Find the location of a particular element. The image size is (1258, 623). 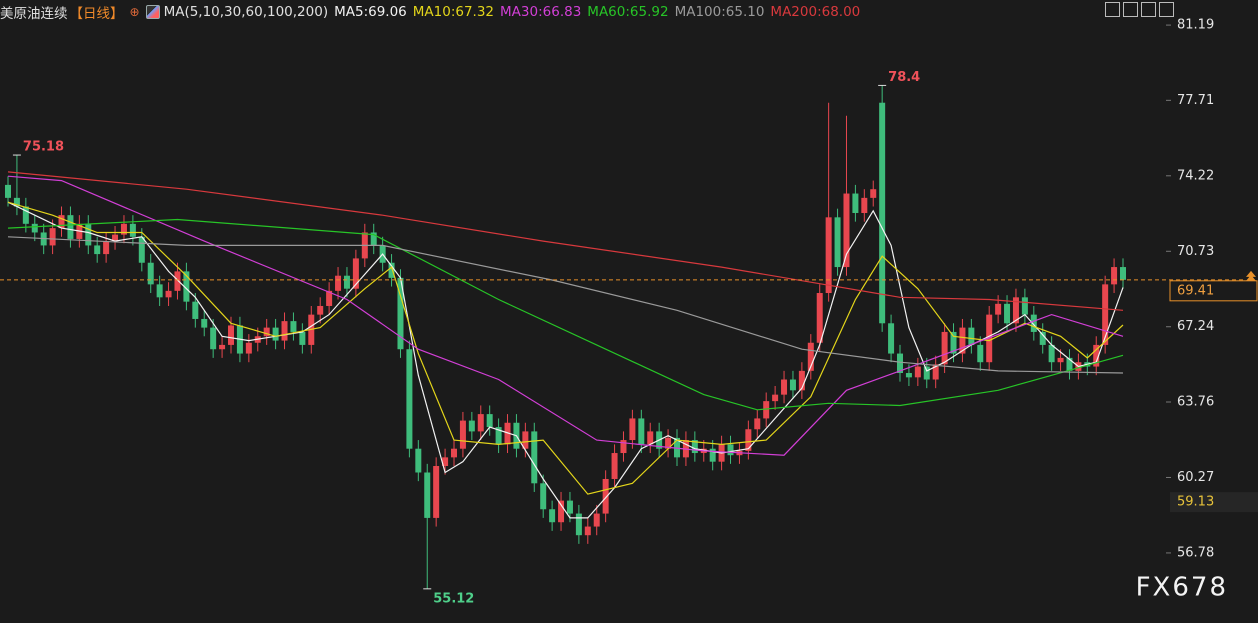

add-icon: ⊕ is located at coordinates (134, 12).